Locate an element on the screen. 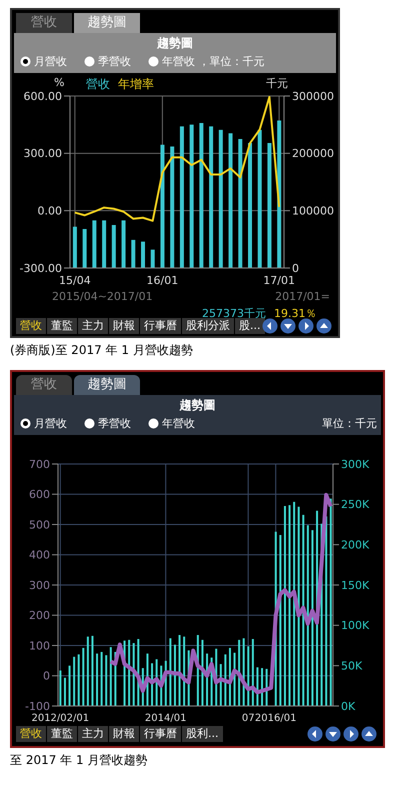 This screenshot has height=795, width=397. y2-tick-label: 50K is located at coordinates (352, 666).